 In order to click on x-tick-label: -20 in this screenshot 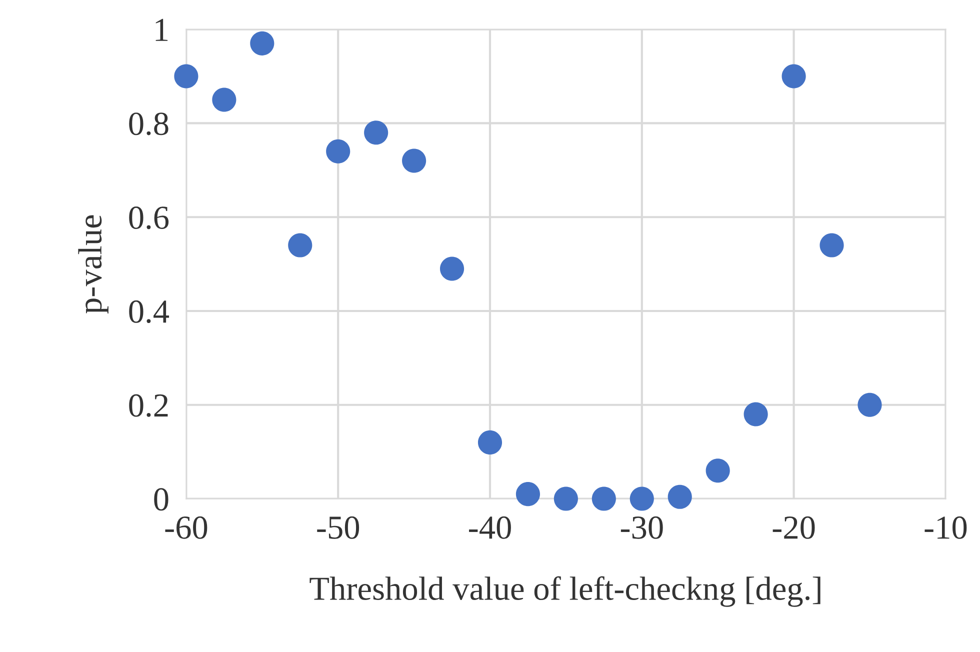, I will do `click(793, 527)`.